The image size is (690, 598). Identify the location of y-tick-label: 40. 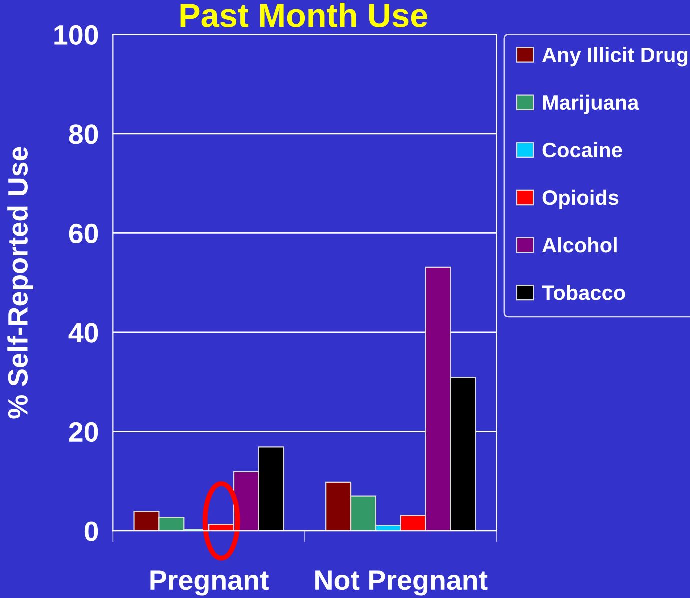
(83, 333).